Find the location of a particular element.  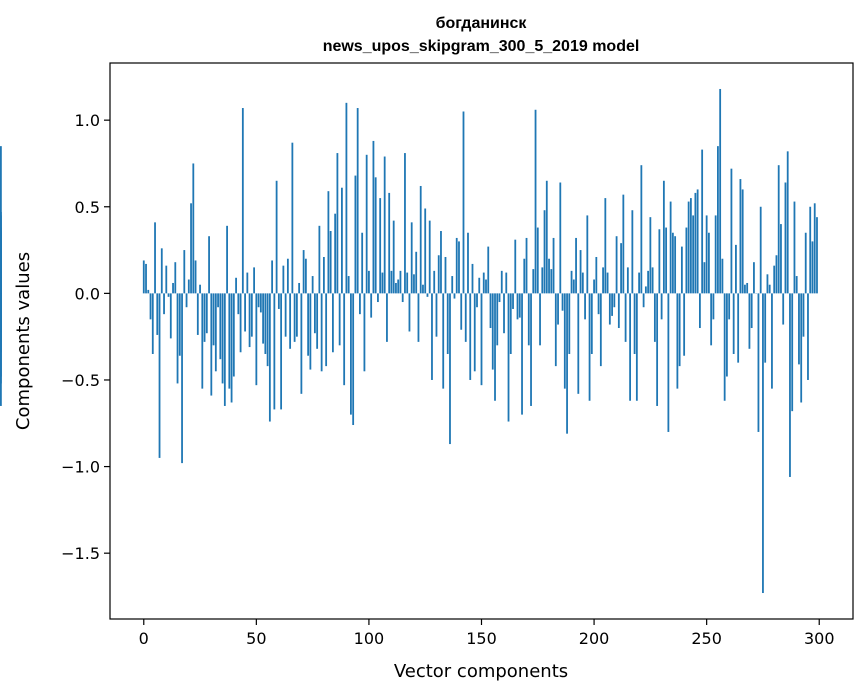

chart-subtitle: news_upos_skipgram_300_5_2019 model is located at coordinates (481, 46).